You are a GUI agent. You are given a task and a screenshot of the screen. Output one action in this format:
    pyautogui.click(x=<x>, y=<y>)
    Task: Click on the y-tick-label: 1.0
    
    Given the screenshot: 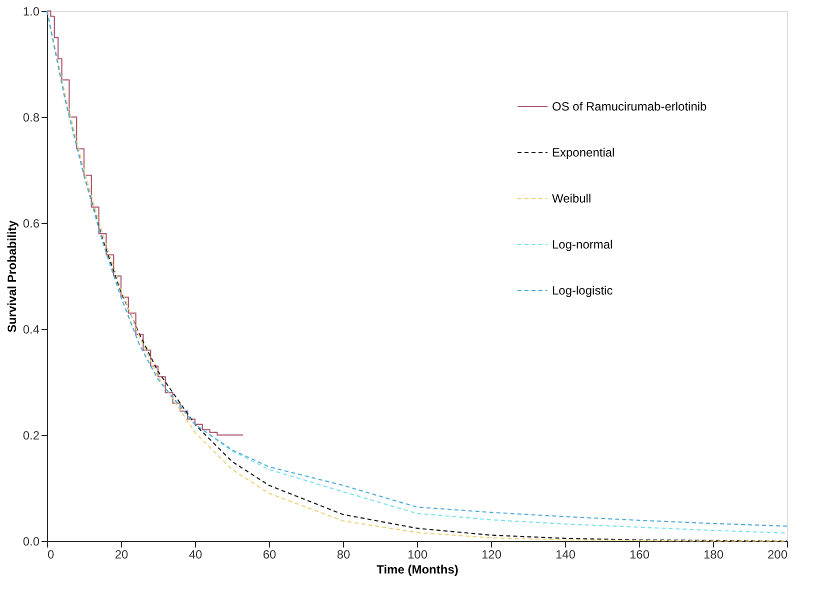 What is the action you would take?
    pyautogui.click(x=31, y=11)
    